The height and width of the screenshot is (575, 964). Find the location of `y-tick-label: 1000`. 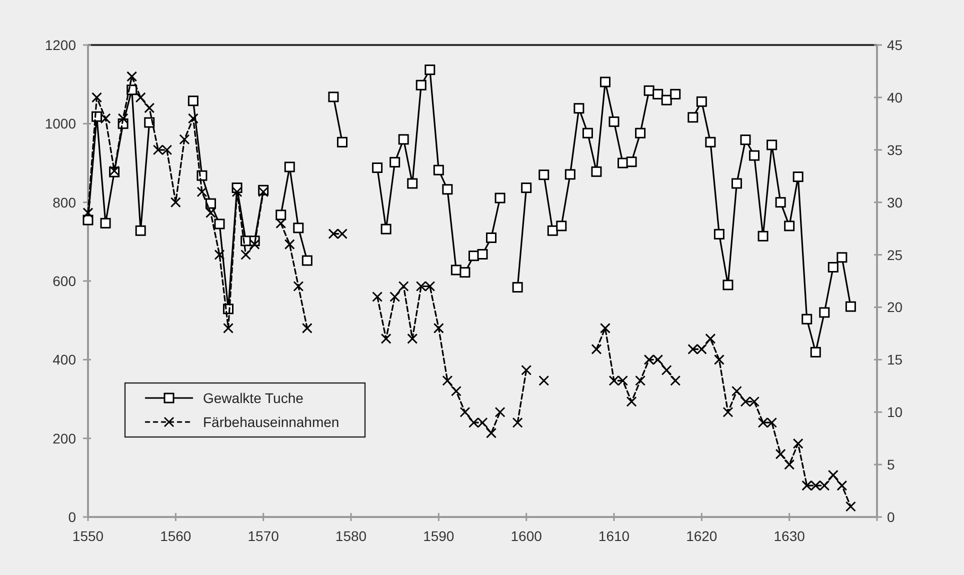

y-tick-label: 1000 is located at coordinates (60, 124).